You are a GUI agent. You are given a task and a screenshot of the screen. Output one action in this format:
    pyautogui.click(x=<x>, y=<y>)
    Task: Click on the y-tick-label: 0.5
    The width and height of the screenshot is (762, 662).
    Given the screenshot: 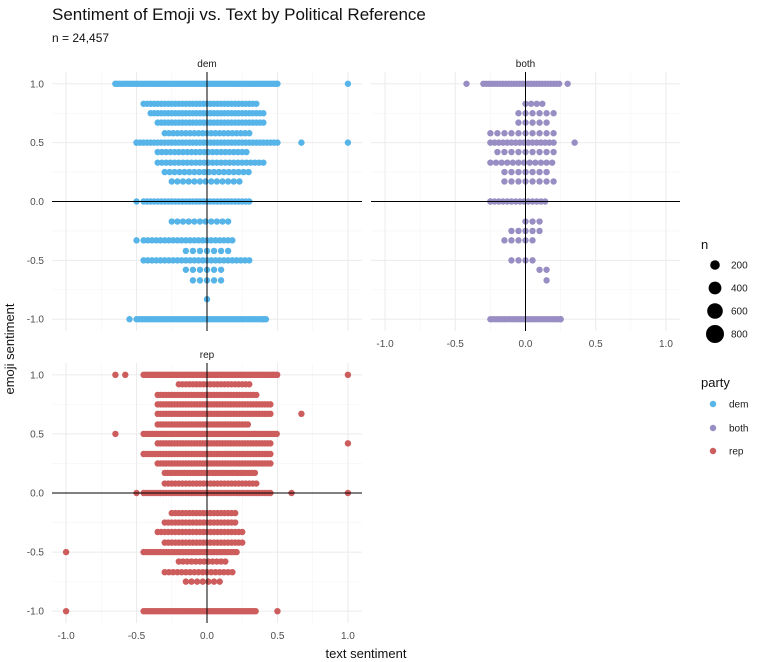 What is the action you would take?
    pyautogui.click(x=37, y=434)
    